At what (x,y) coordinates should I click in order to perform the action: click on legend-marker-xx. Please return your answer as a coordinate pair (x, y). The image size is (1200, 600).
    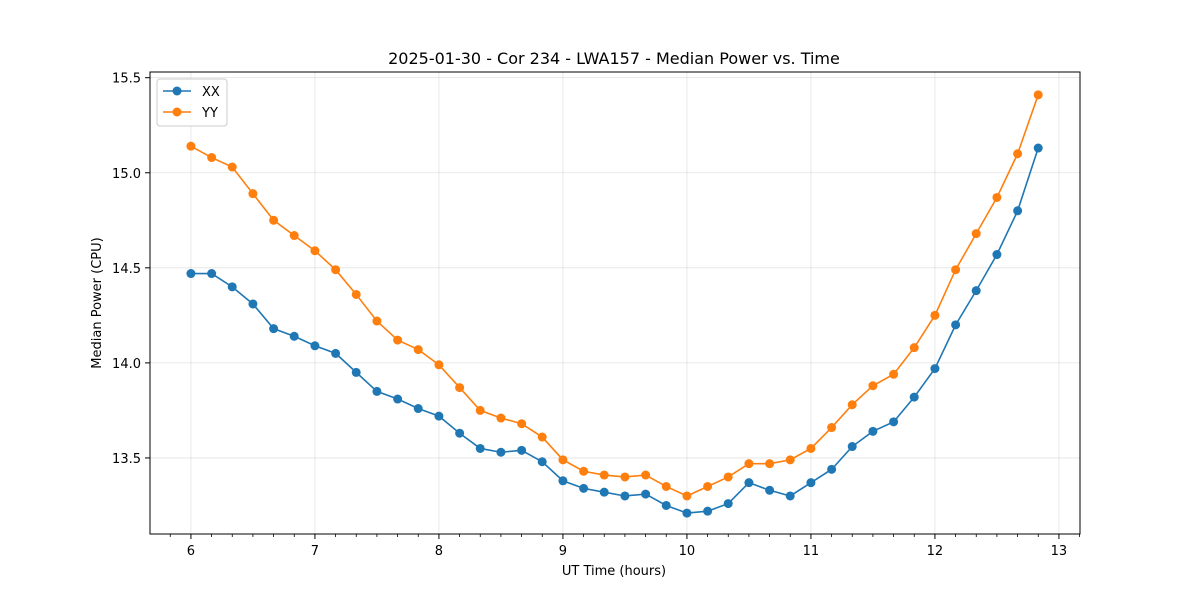
    Looking at the image, I should click on (177, 91).